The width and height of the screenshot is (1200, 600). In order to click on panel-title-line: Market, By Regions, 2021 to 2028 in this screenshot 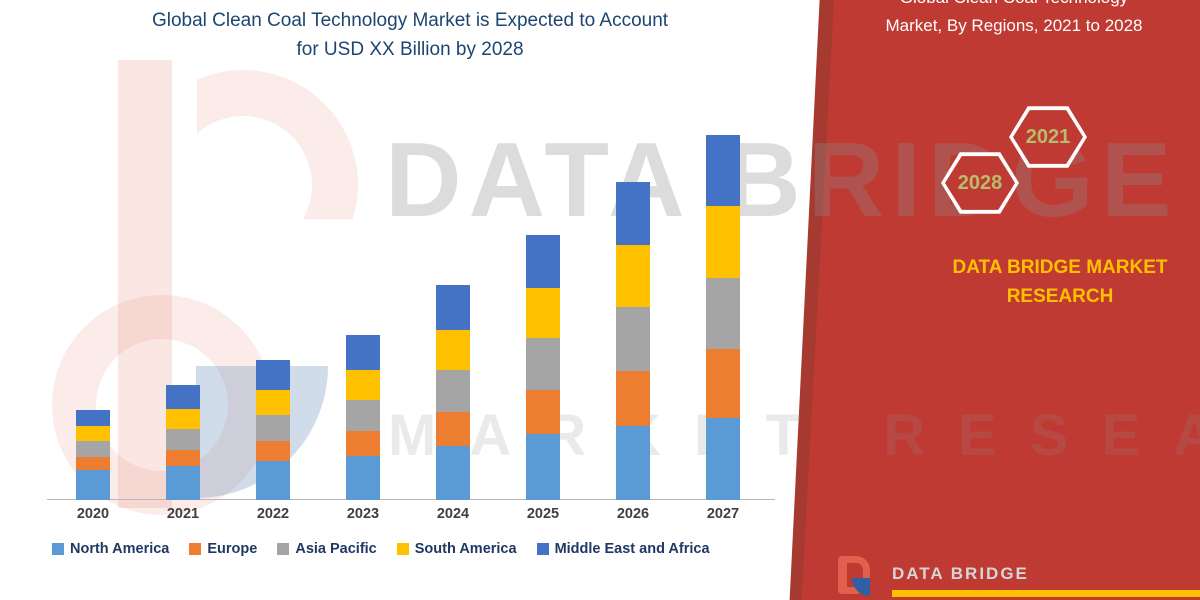, I will do `click(1014, 25)`.